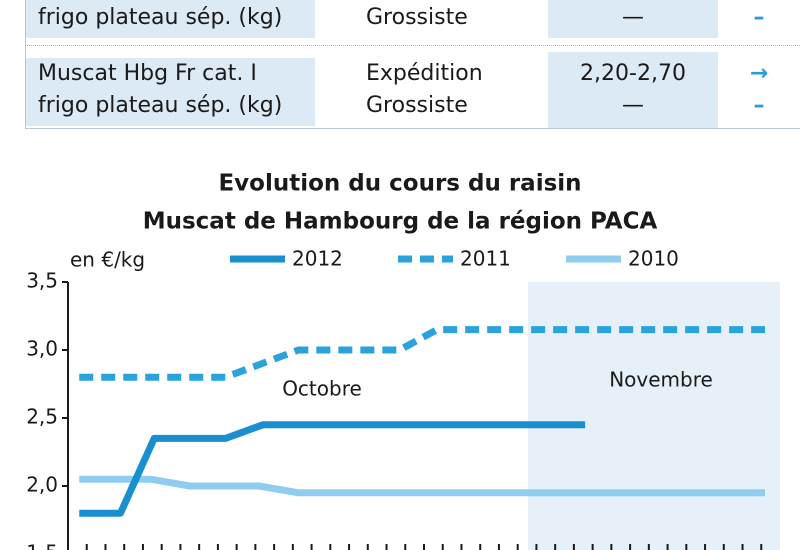  What do you see at coordinates (400, 222) in the screenshot?
I see `chart-title: Muscat de Hambourg de la région PACA` at bounding box center [400, 222].